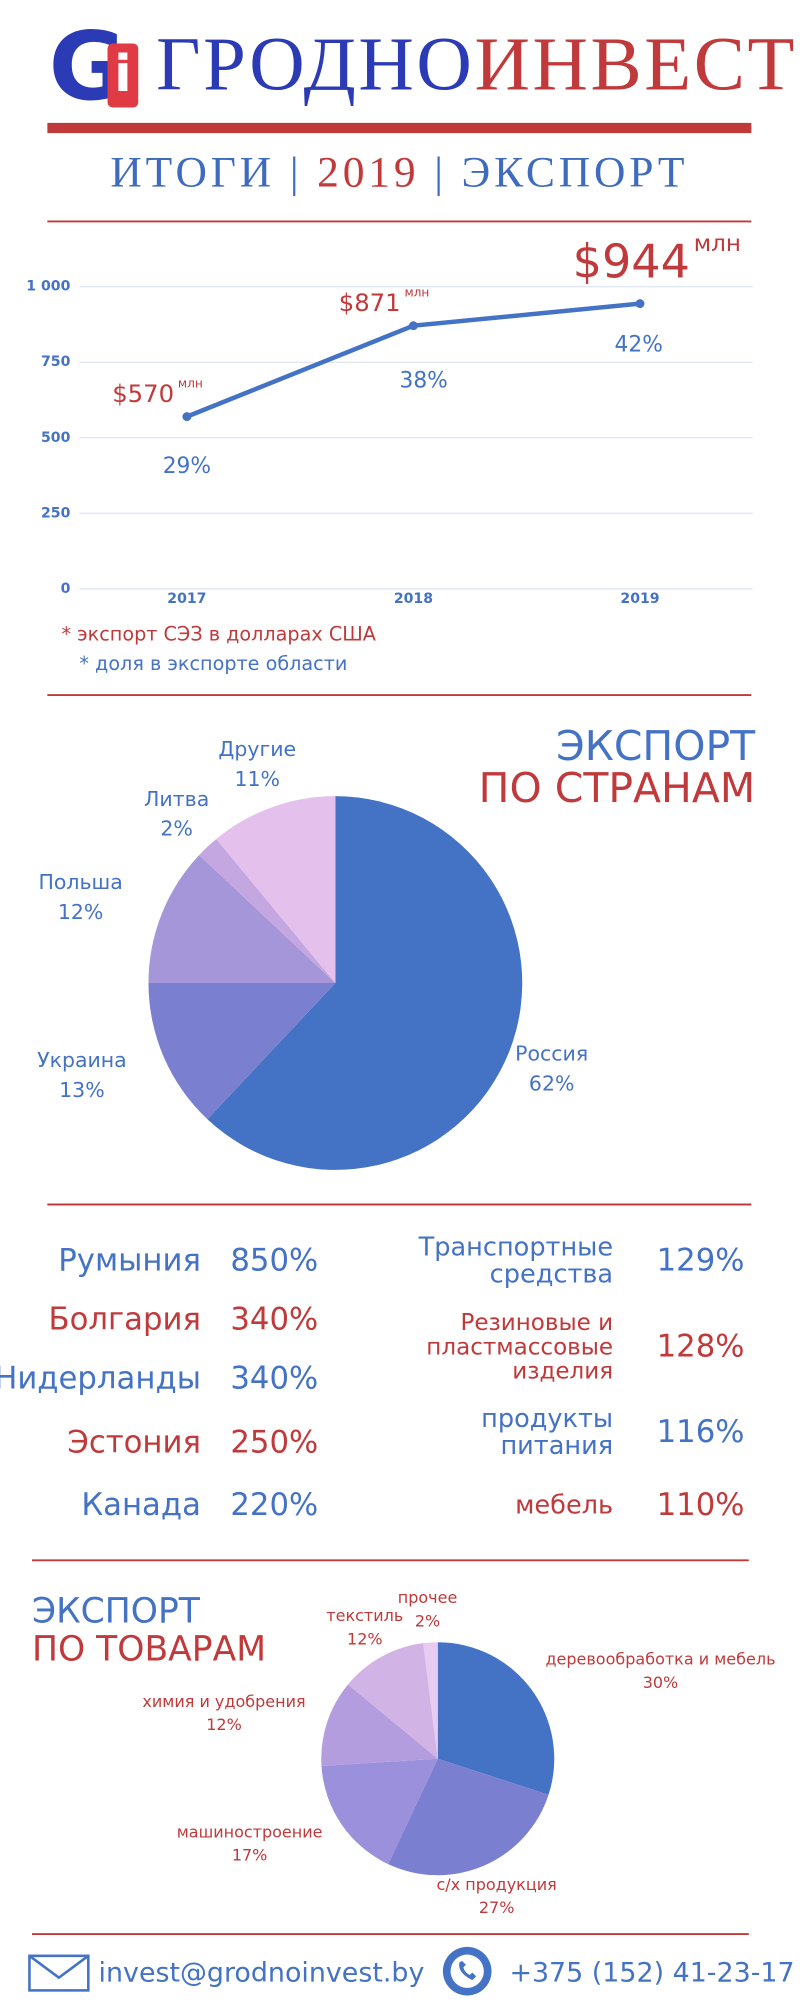 This screenshot has height=2000, width=800. What do you see at coordinates (134, 1442) in the screenshot?
I see `country-name: Эстония` at bounding box center [134, 1442].